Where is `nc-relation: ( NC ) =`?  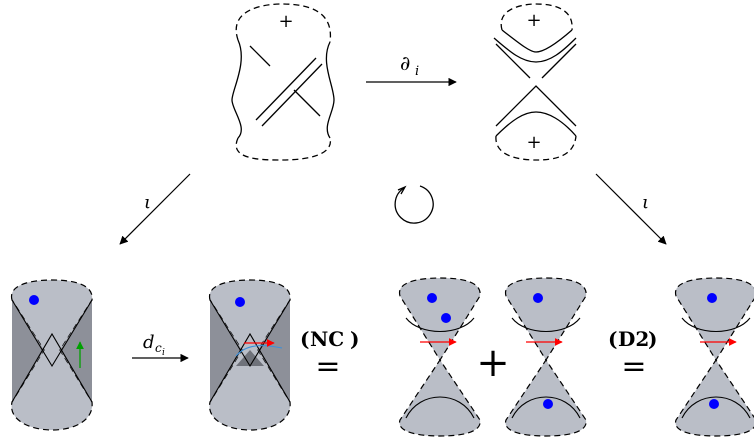
nc-relation: ( NC ) = is located at coordinates (329, 355).